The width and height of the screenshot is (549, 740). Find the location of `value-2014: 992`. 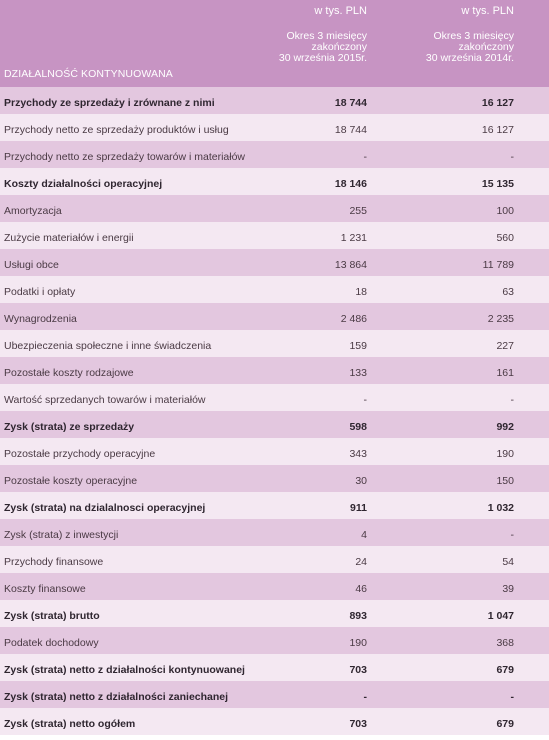

value-2014: 992 is located at coordinates (505, 427).